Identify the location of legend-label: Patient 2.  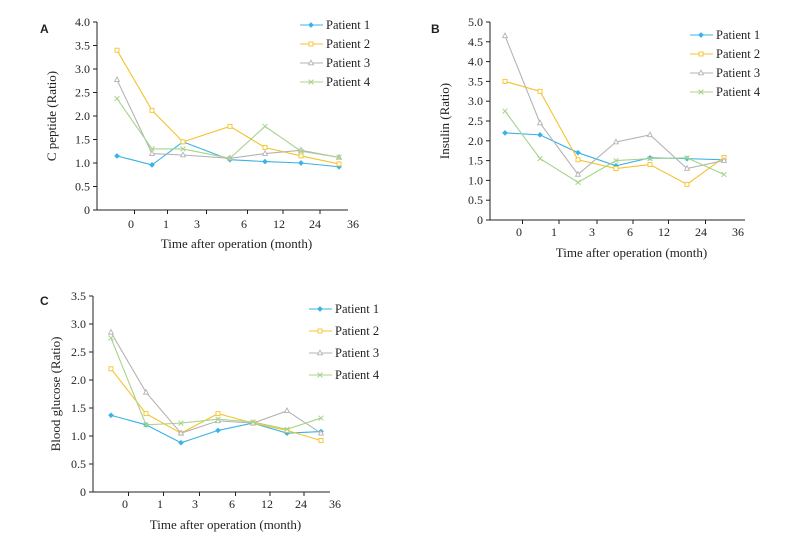
(348, 44).